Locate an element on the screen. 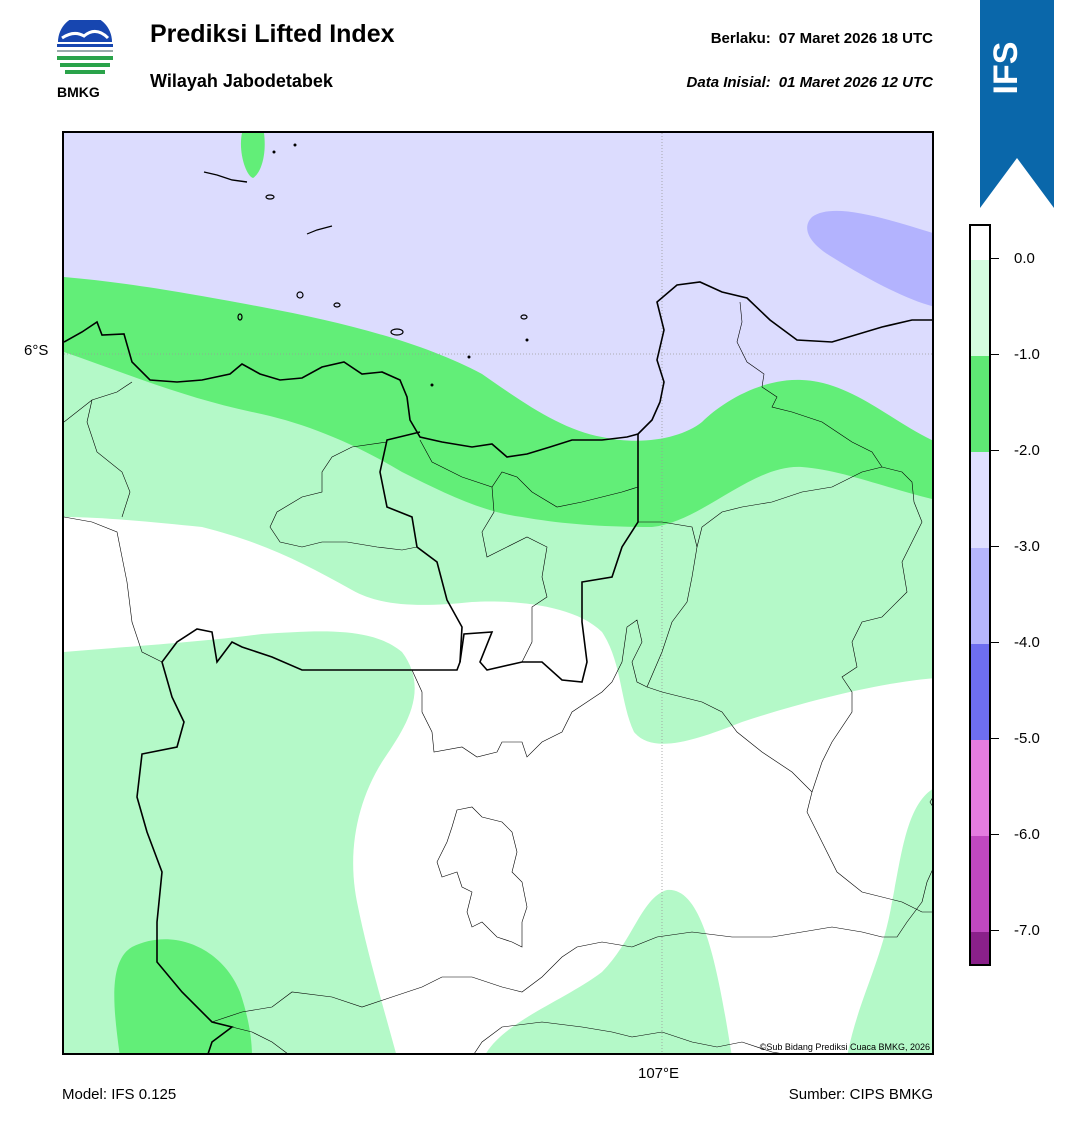  colorbar-tick-label: -7.0 is located at coordinates (1027, 930).